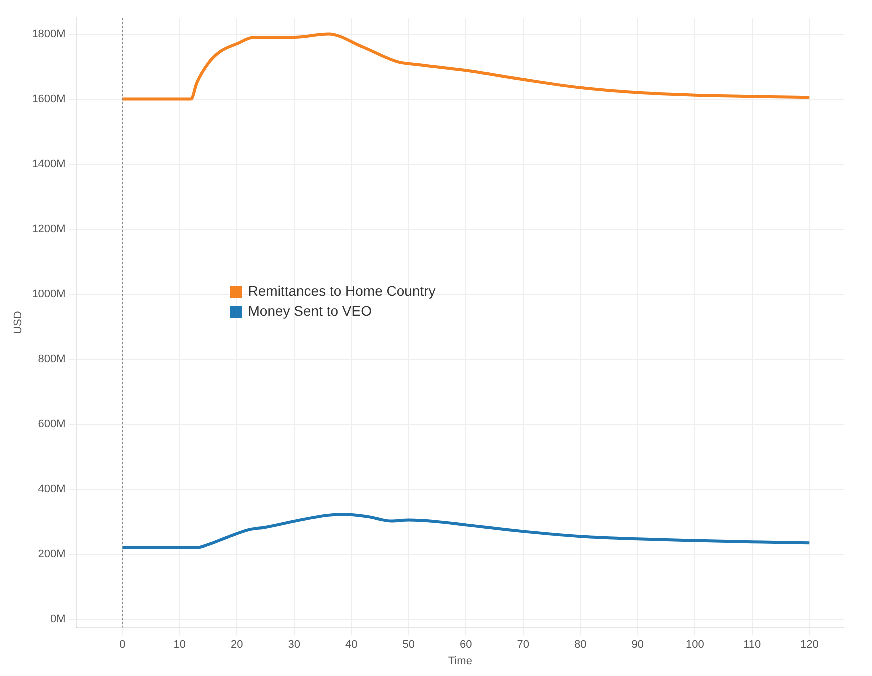 Image resolution: width=872 pixels, height=676 pixels. What do you see at coordinates (52, 554) in the screenshot?
I see `y-tick-label: 200M` at bounding box center [52, 554].